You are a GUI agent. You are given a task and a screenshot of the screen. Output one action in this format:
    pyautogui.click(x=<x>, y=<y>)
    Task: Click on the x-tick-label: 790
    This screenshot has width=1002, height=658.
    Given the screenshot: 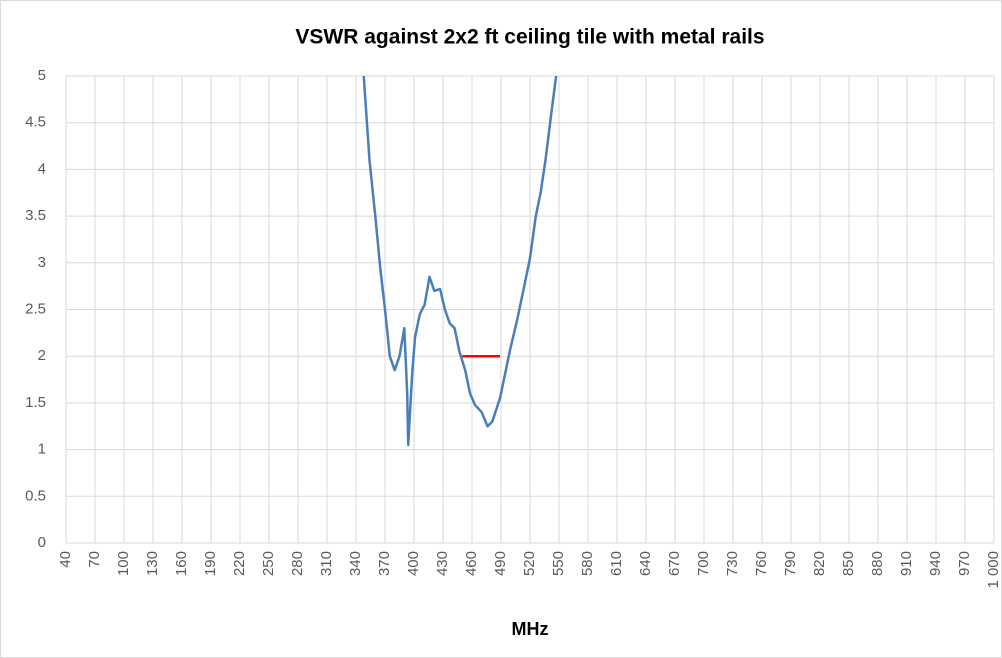 What is the action you would take?
    pyautogui.click(x=790, y=563)
    